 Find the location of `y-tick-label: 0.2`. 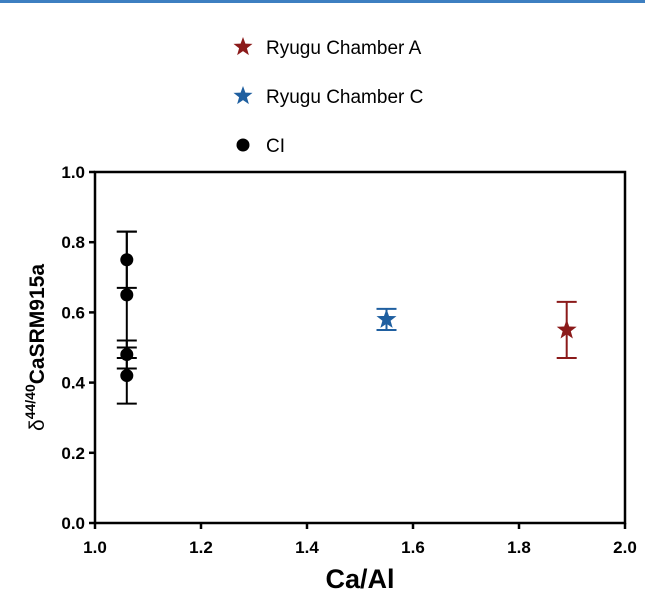

y-tick-label: 0.2 is located at coordinates (73, 453).